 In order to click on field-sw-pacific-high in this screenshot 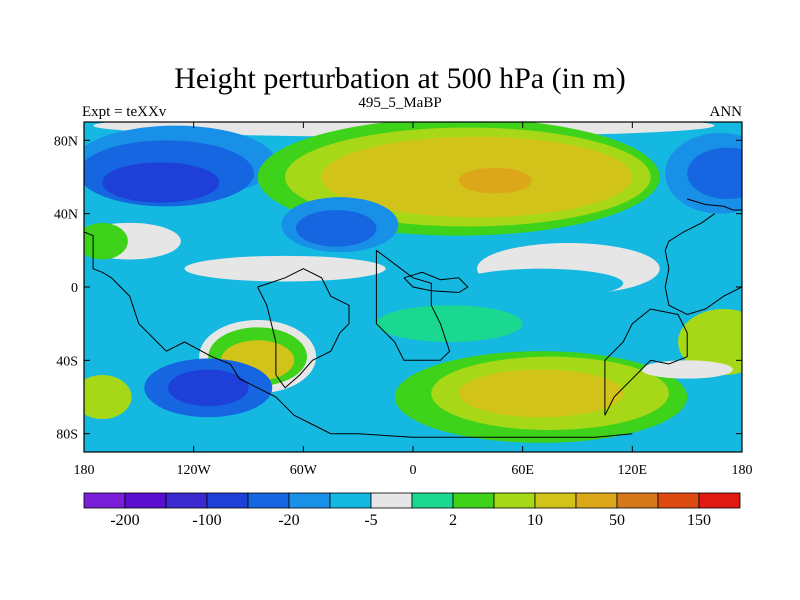, I will do `click(108, 397)`.